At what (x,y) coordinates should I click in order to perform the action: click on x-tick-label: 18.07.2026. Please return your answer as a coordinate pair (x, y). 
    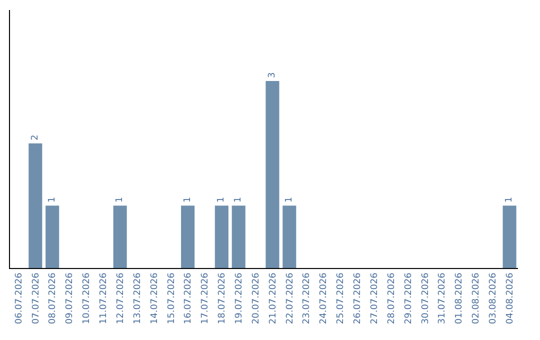
    Looking at the image, I should click on (223, 298).